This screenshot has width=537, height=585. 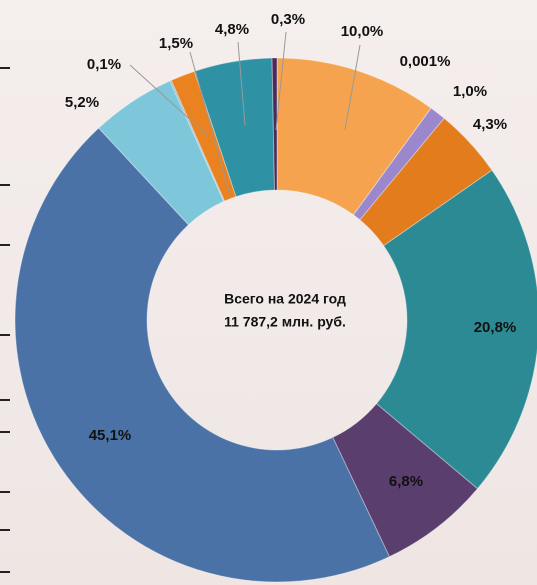 I want to click on edge-ticks, so click(x=5, y=320).